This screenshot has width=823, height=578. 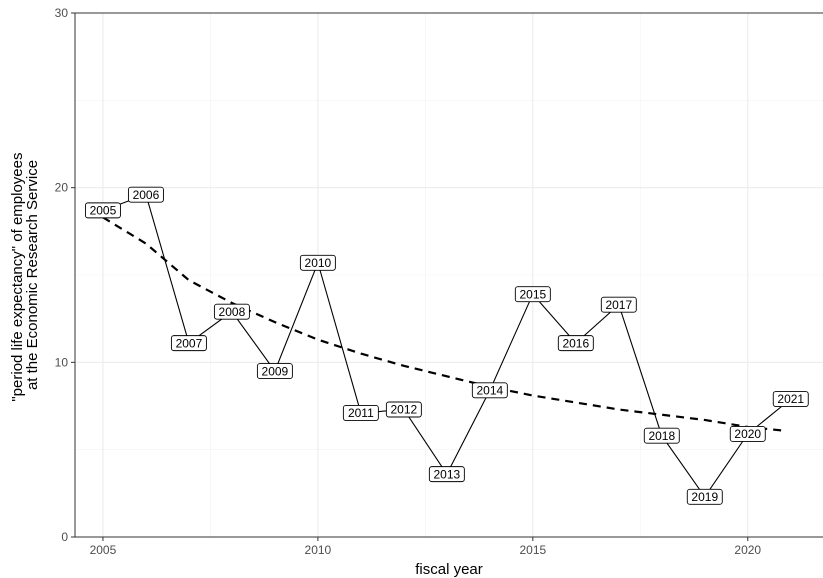 I want to click on point-label: 2021, so click(x=790, y=399).